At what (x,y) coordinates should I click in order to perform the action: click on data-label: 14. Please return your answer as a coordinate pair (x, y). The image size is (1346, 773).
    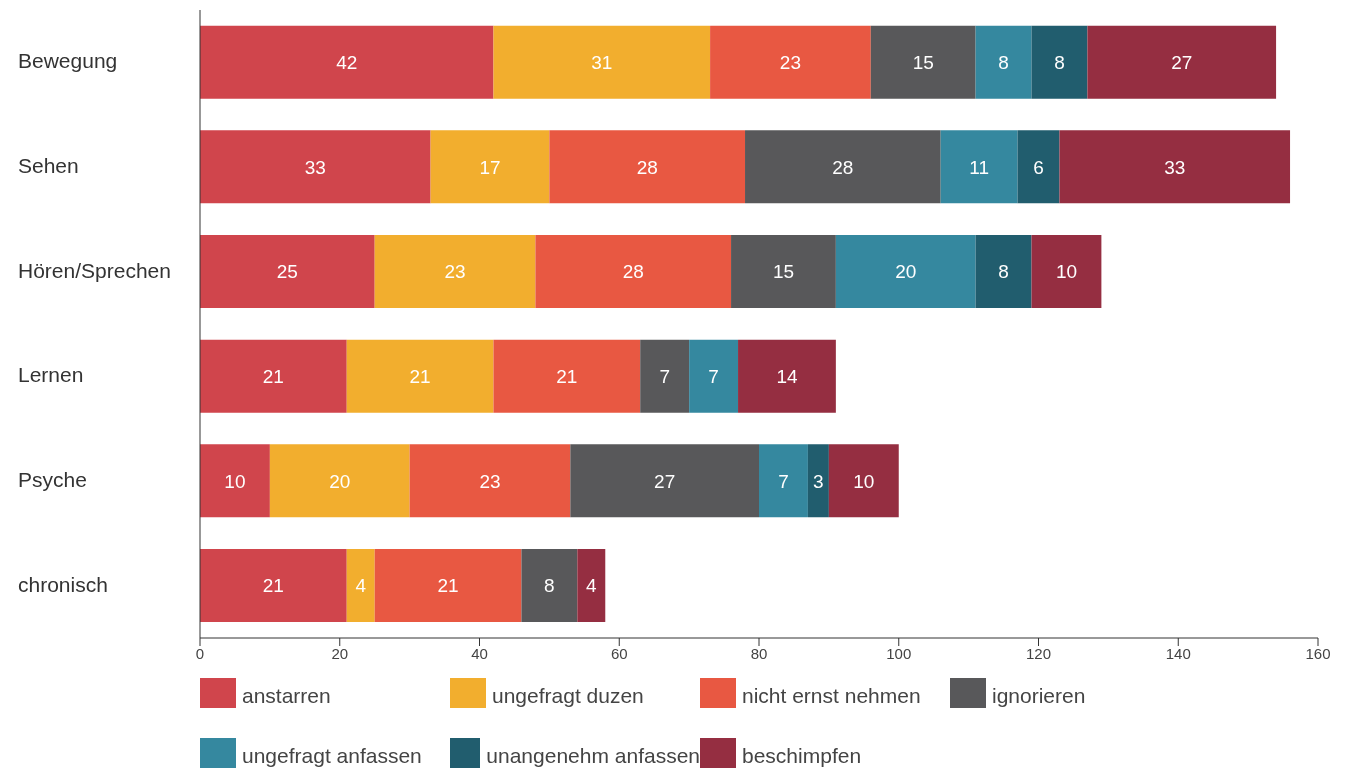
    Looking at the image, I should click on (787, 376).